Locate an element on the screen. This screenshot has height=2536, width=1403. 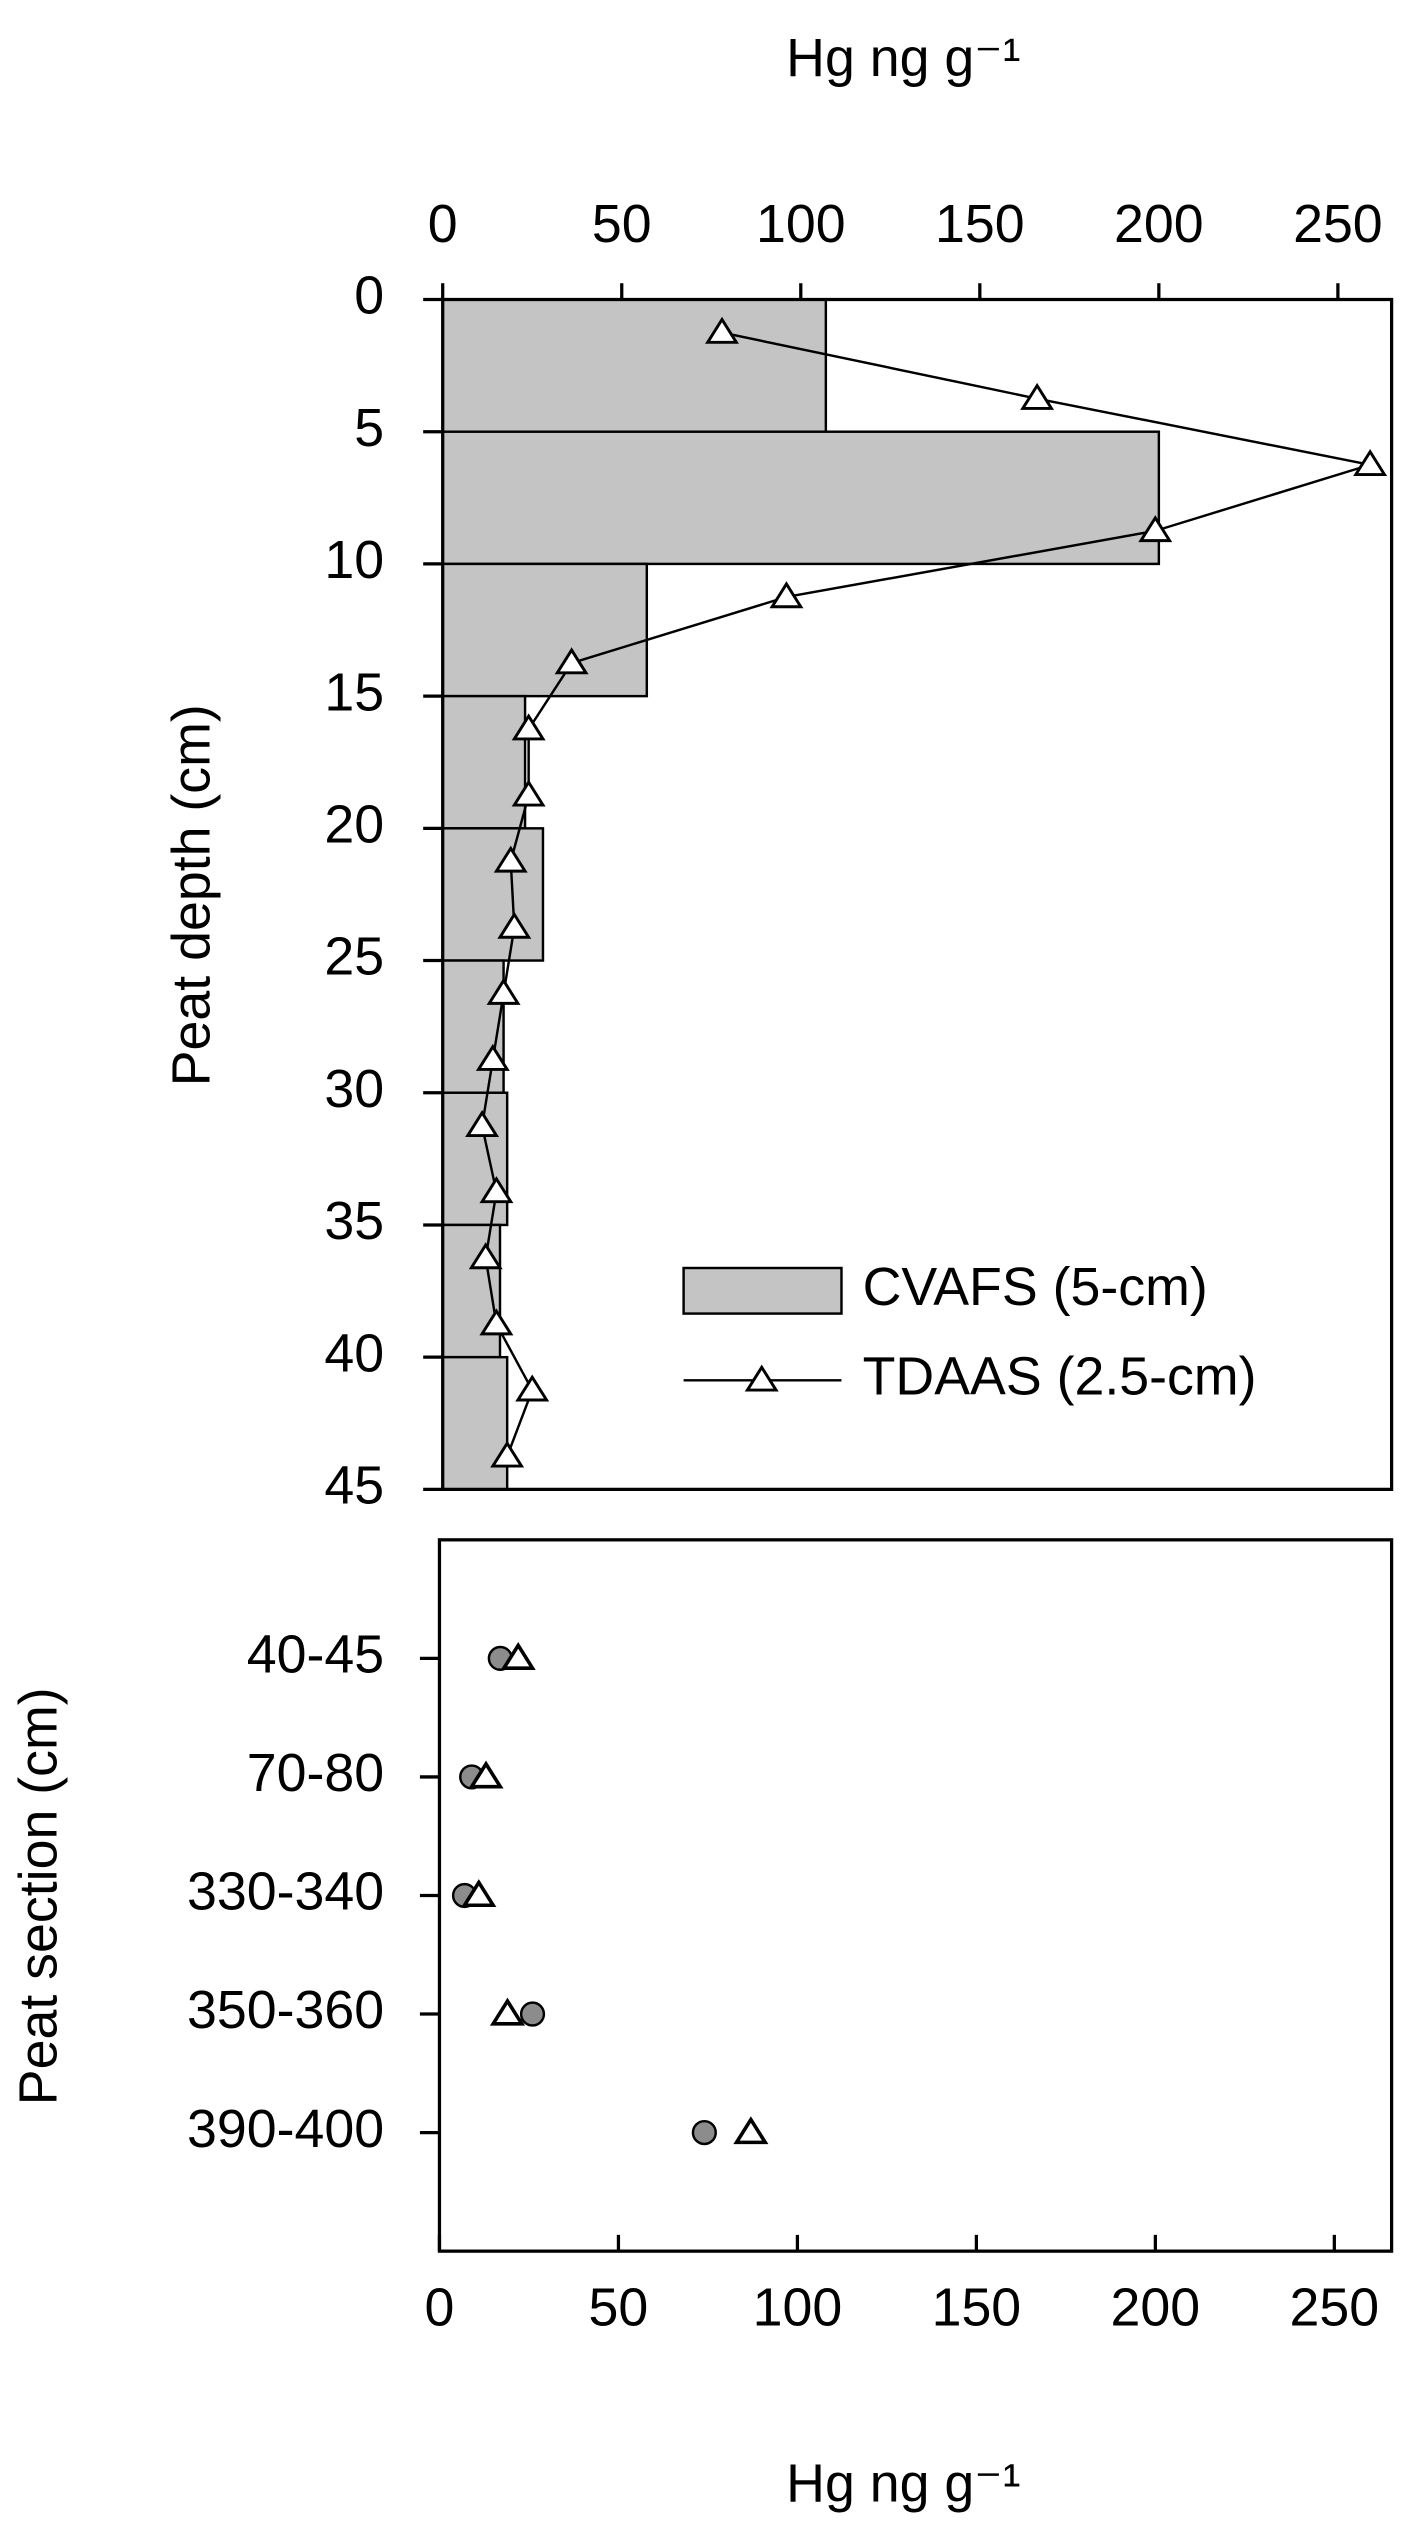
y-tick-label: 70-80 is located at coordinates (315, 1773).